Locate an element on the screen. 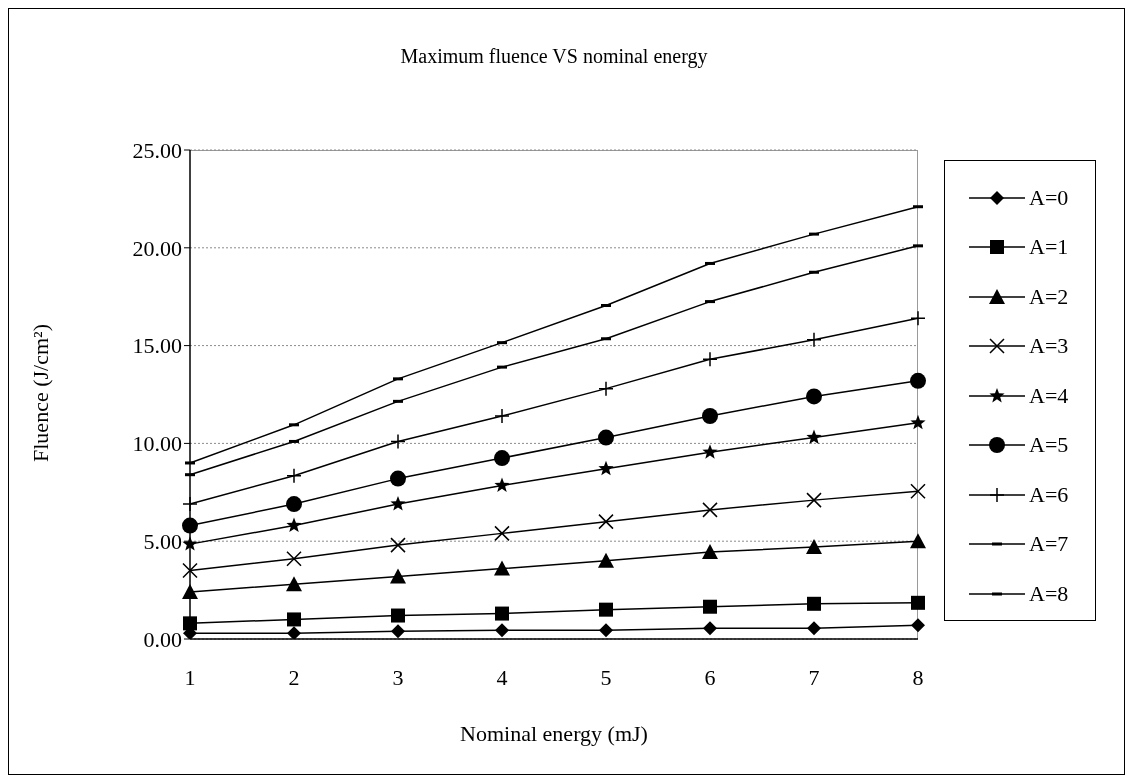 Image resolution: width=1133 pixels, height=783 pixels. legend-label: A=7 is located at coordinates (1049, 544).